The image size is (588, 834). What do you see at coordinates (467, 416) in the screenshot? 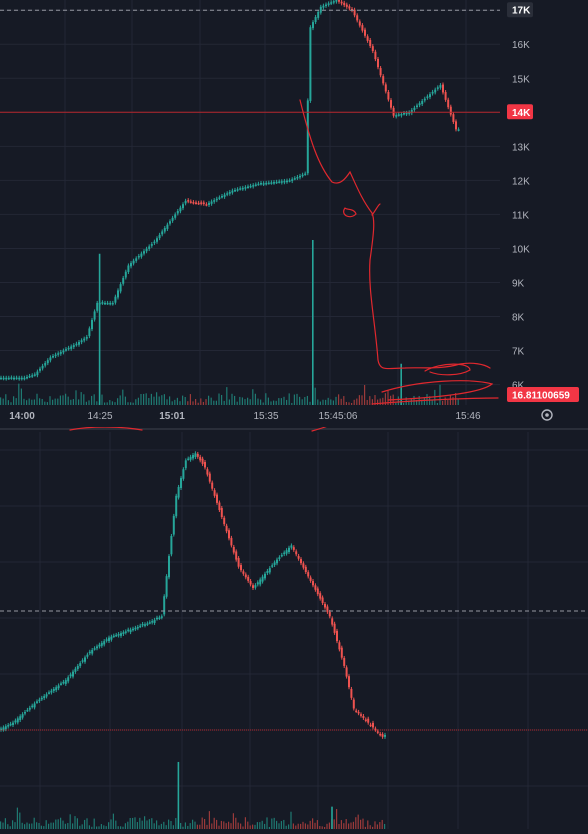
I see `x-tick-label: 15:46` at bounding box center [467, 416].